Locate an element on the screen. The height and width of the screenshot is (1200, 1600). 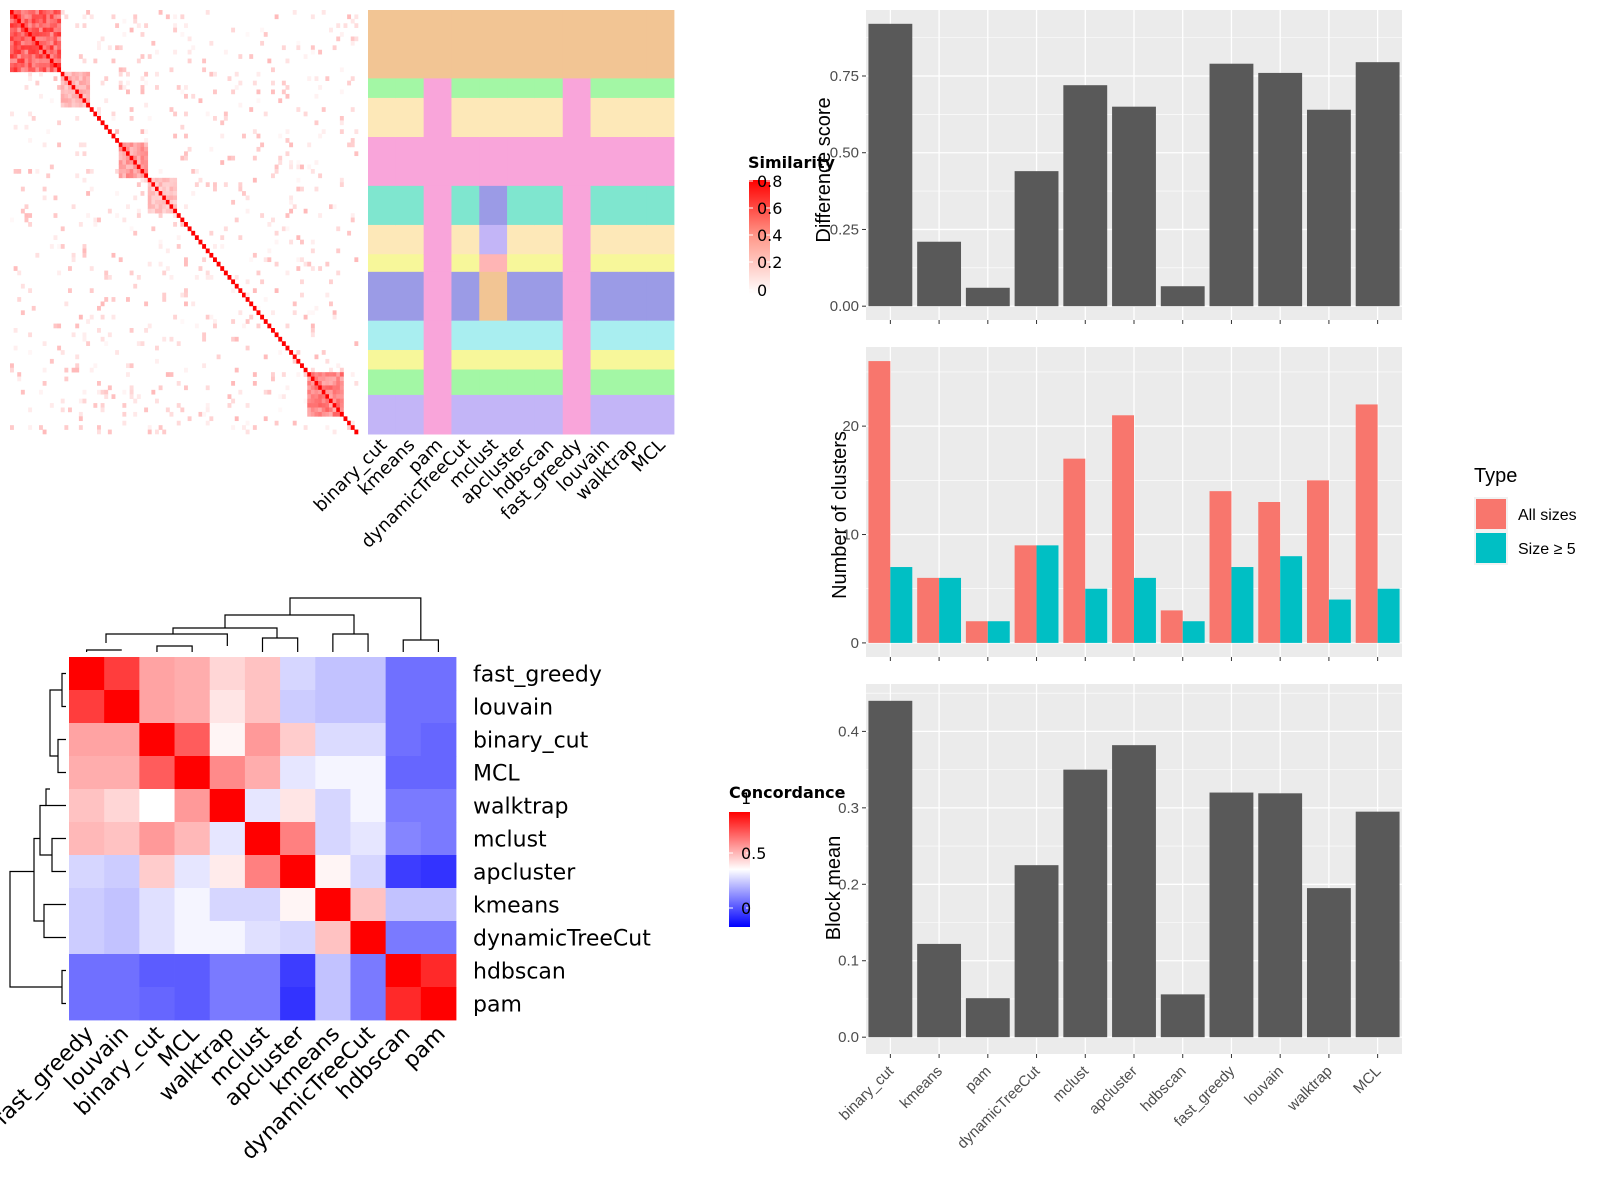
y-tick-label: 0.2 is located at coordinates (848, 884).